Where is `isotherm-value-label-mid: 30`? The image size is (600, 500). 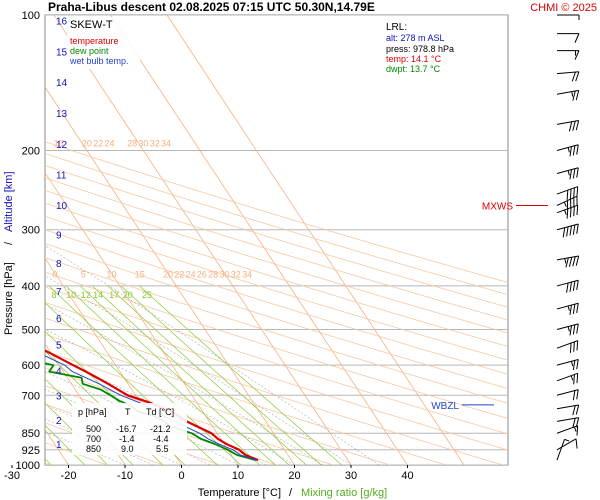
isotherm-value-label-mid: 30 is located at coordinates (224, 274).